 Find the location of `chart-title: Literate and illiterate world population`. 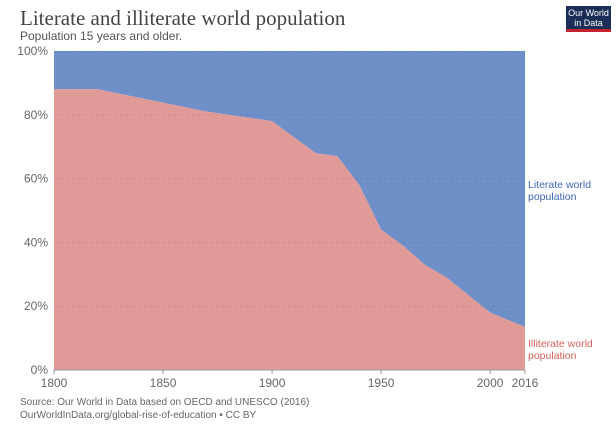

chart-title: Literate and illiterate world population is located at coordinates (183, 18).